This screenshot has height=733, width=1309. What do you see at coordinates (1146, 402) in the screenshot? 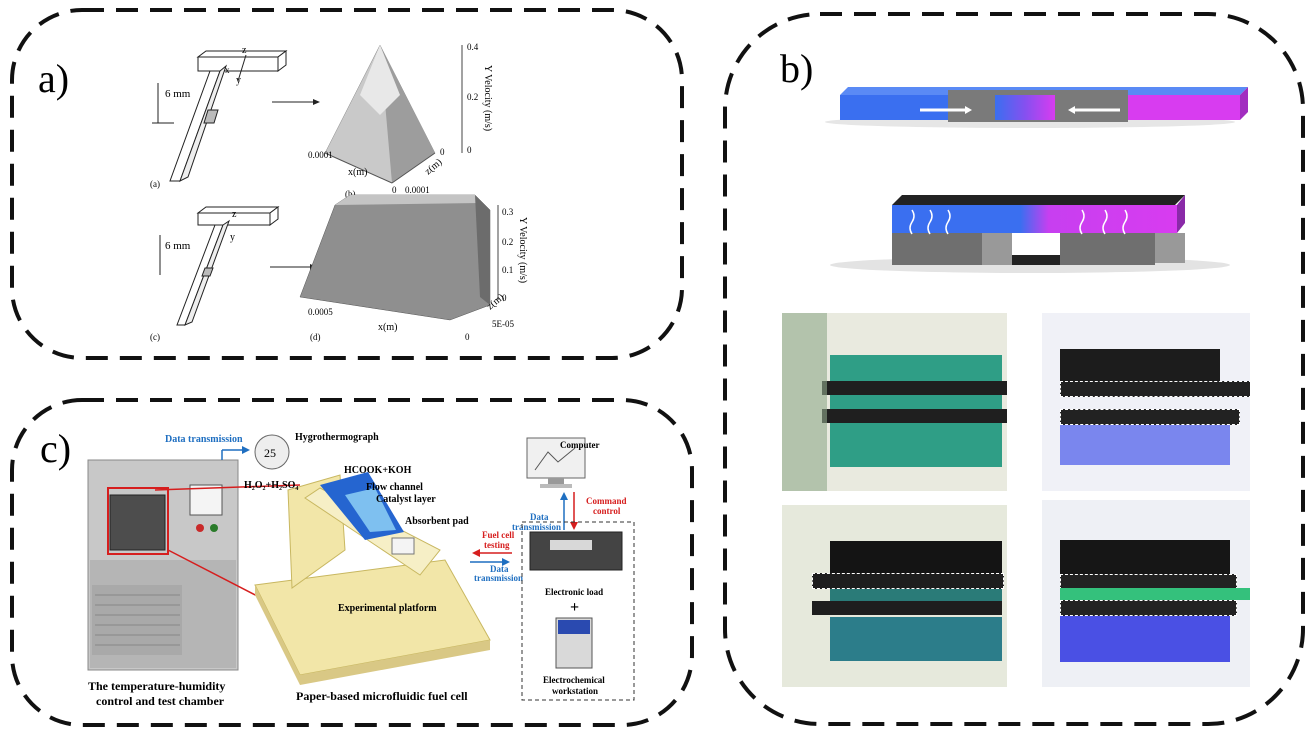
I see `photo-top-right` at bounding box center [1146, 402].